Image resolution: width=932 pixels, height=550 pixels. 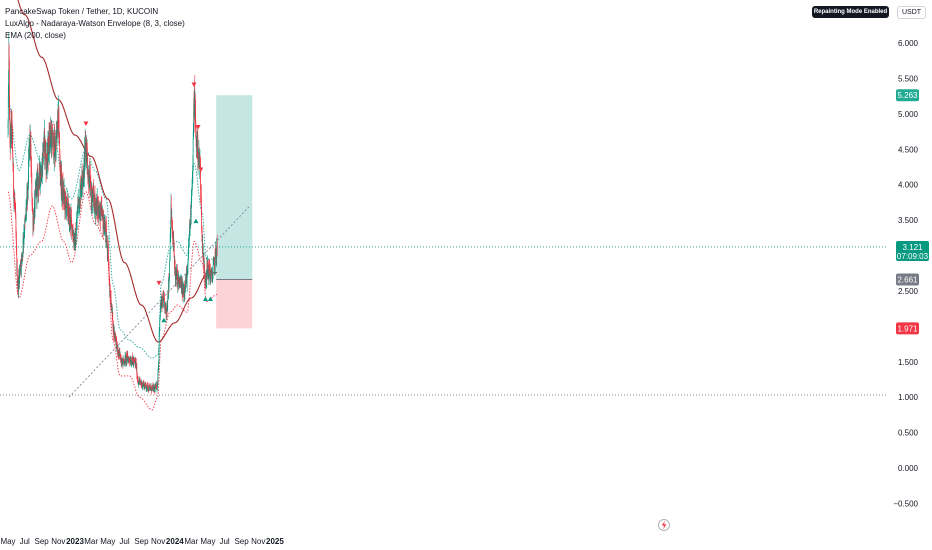 What do you see at coordinates (234, 187) in the screenshot?
I see `target-zone` at bounding box center [234, 187].